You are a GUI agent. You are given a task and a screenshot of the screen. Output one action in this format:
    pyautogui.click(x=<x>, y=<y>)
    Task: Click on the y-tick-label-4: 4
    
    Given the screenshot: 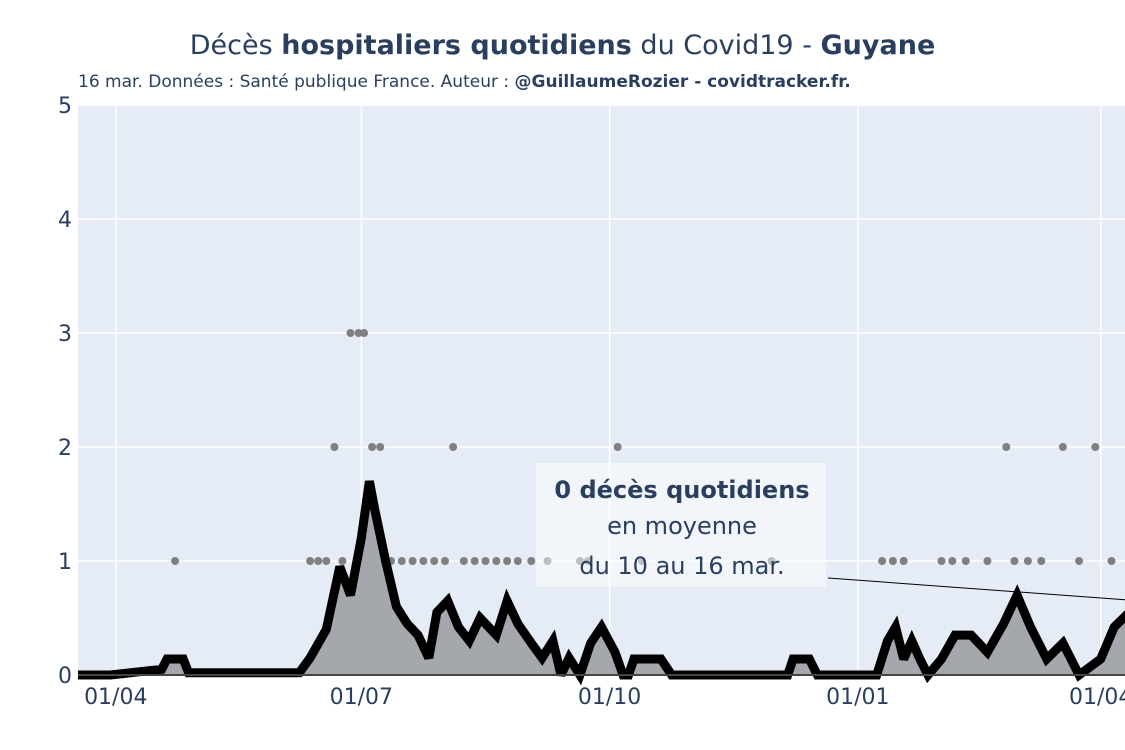 What is the action you would take?
    pyautogui.click(x=65, y=220)
    